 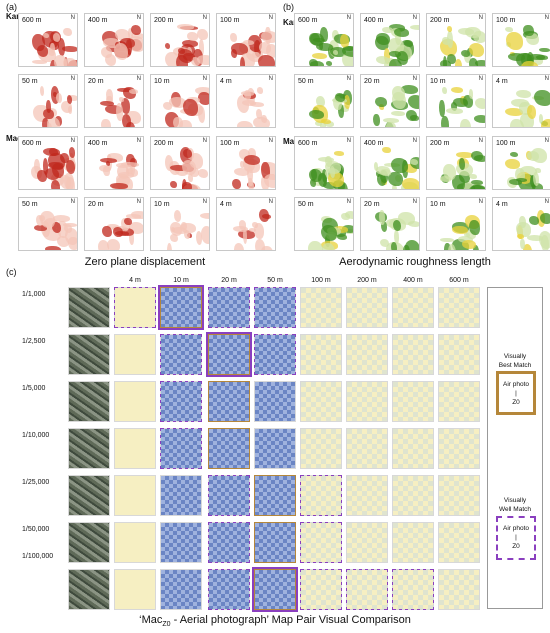 I want to click on map-scale-label: 1/100,000, so click(x=38, y=556).